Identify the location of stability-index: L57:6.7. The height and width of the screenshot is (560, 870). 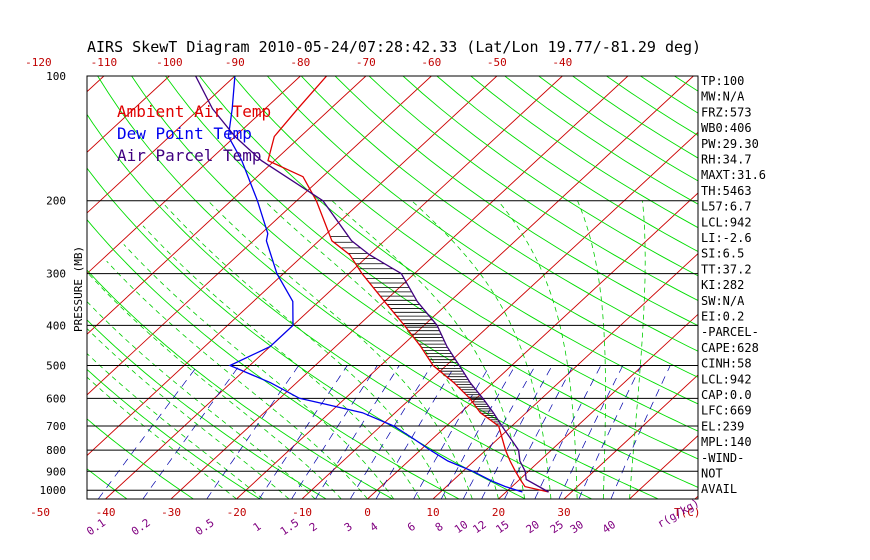
(726, 207).